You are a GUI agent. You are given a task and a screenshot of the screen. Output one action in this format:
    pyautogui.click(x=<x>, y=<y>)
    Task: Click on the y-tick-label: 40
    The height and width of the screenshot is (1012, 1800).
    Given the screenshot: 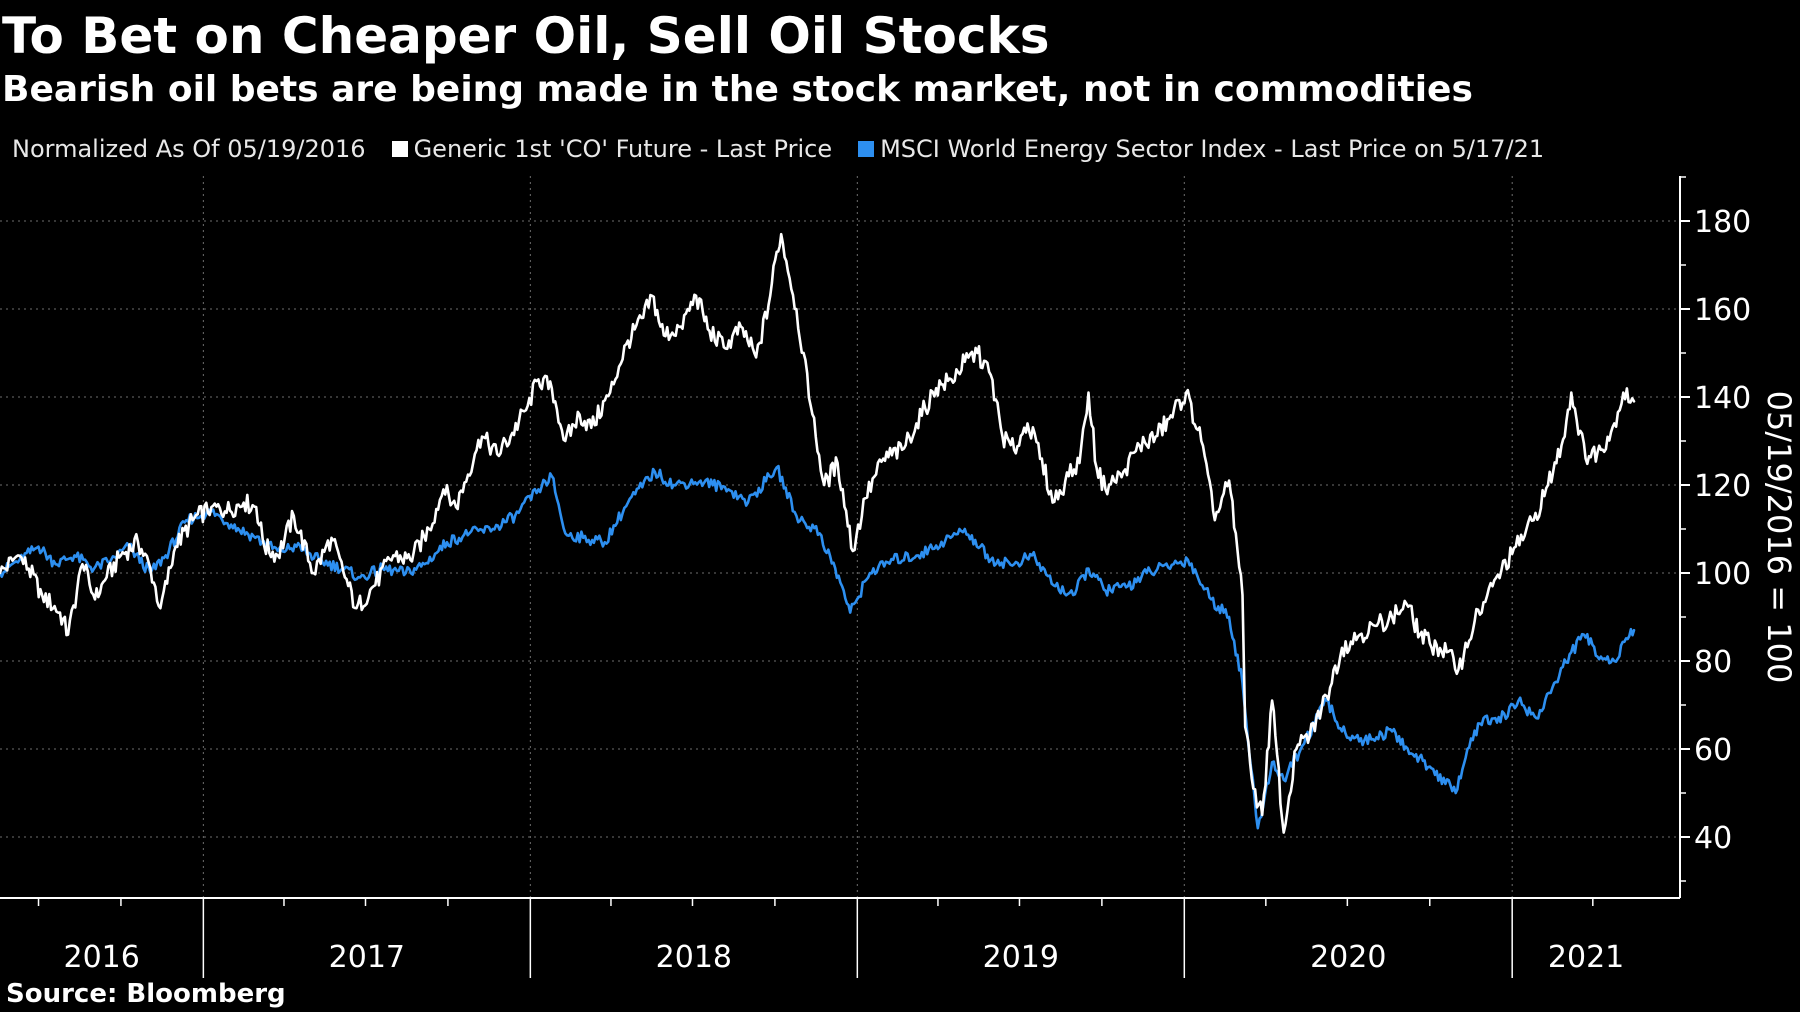 What is the action you would take?
    pyautogui.click(x=1713, y=838)
    